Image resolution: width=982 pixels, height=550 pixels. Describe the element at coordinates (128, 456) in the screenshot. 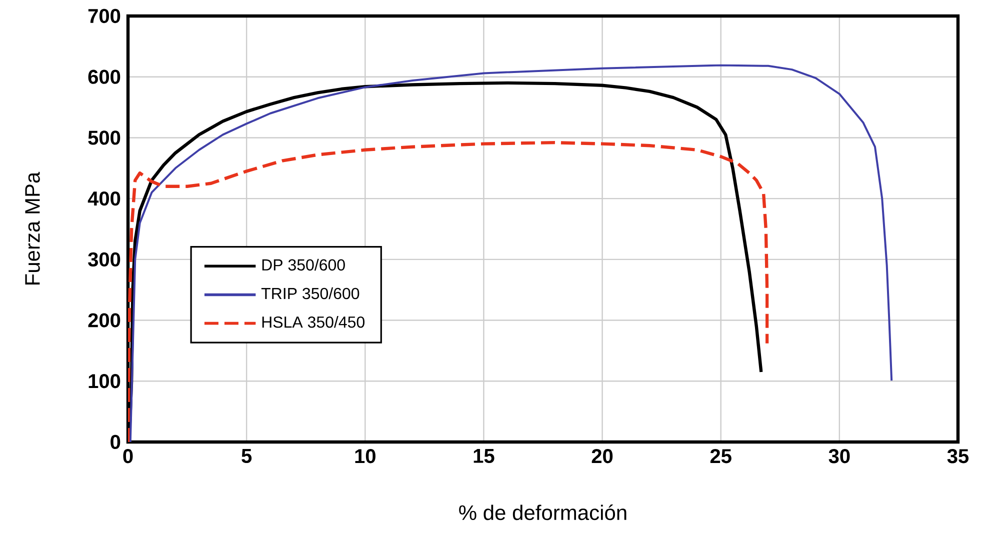

I see `x-tick-label: 0` at that location.